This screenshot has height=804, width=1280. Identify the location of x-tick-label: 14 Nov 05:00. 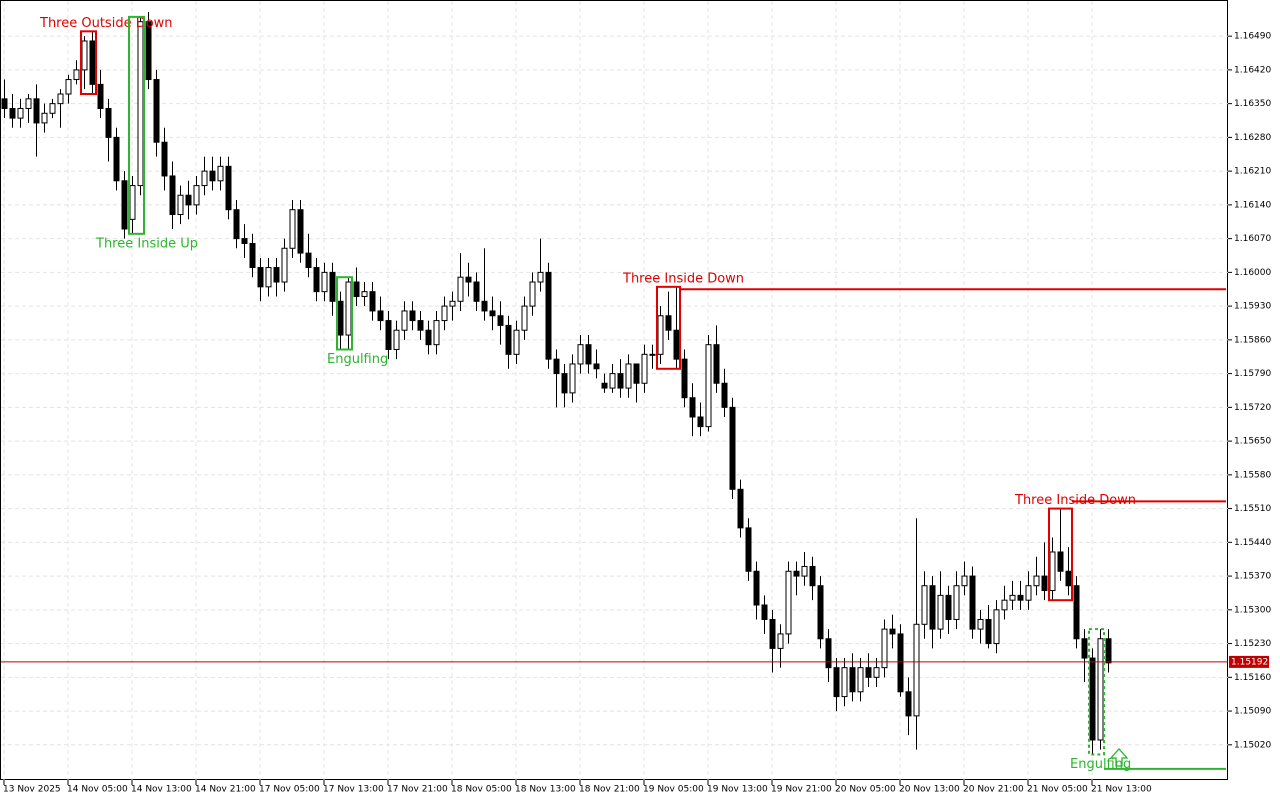
(97, 790).